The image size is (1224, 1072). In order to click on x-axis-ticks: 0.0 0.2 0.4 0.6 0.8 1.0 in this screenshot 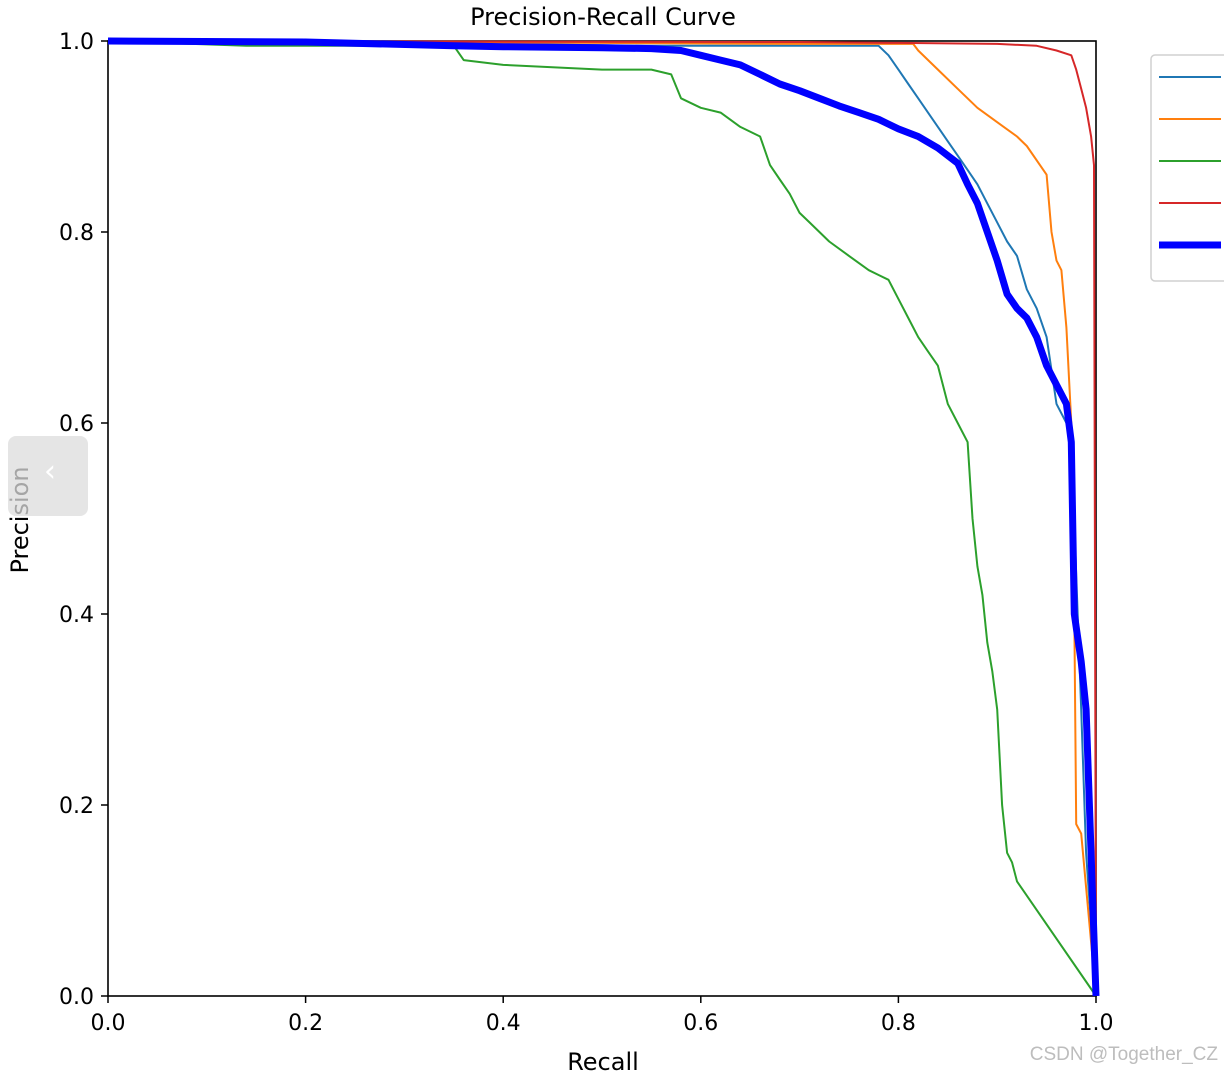, I will do `click(602, 1016)`.